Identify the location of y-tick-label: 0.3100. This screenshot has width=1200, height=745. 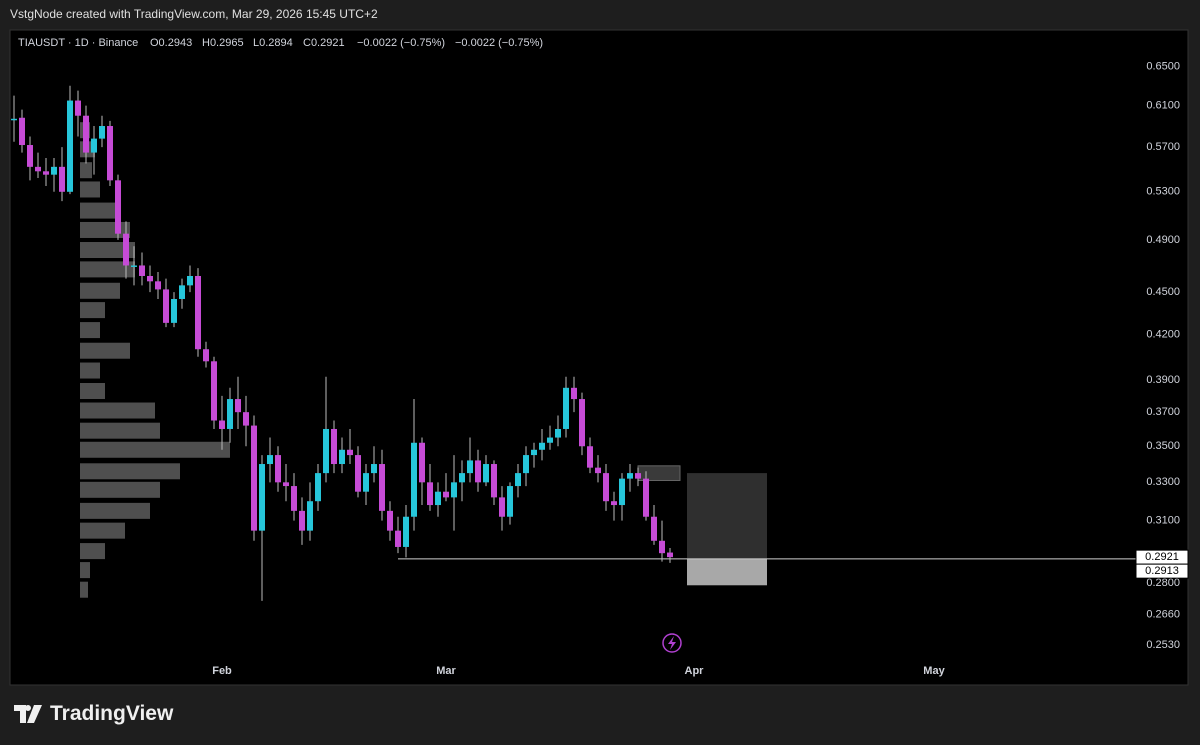
(1163, 521).